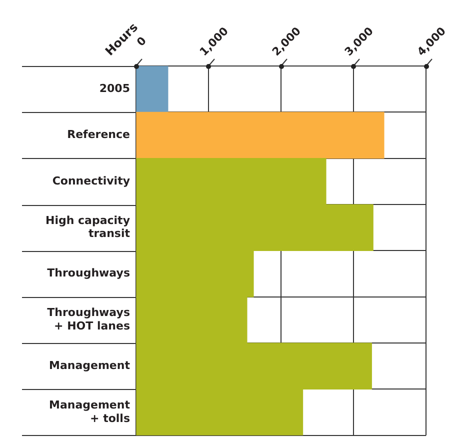  What do you see at coordinates (98, 135) in the screenshot?
I see `y-tick-label: Reference` at bounding box center [98, 135].